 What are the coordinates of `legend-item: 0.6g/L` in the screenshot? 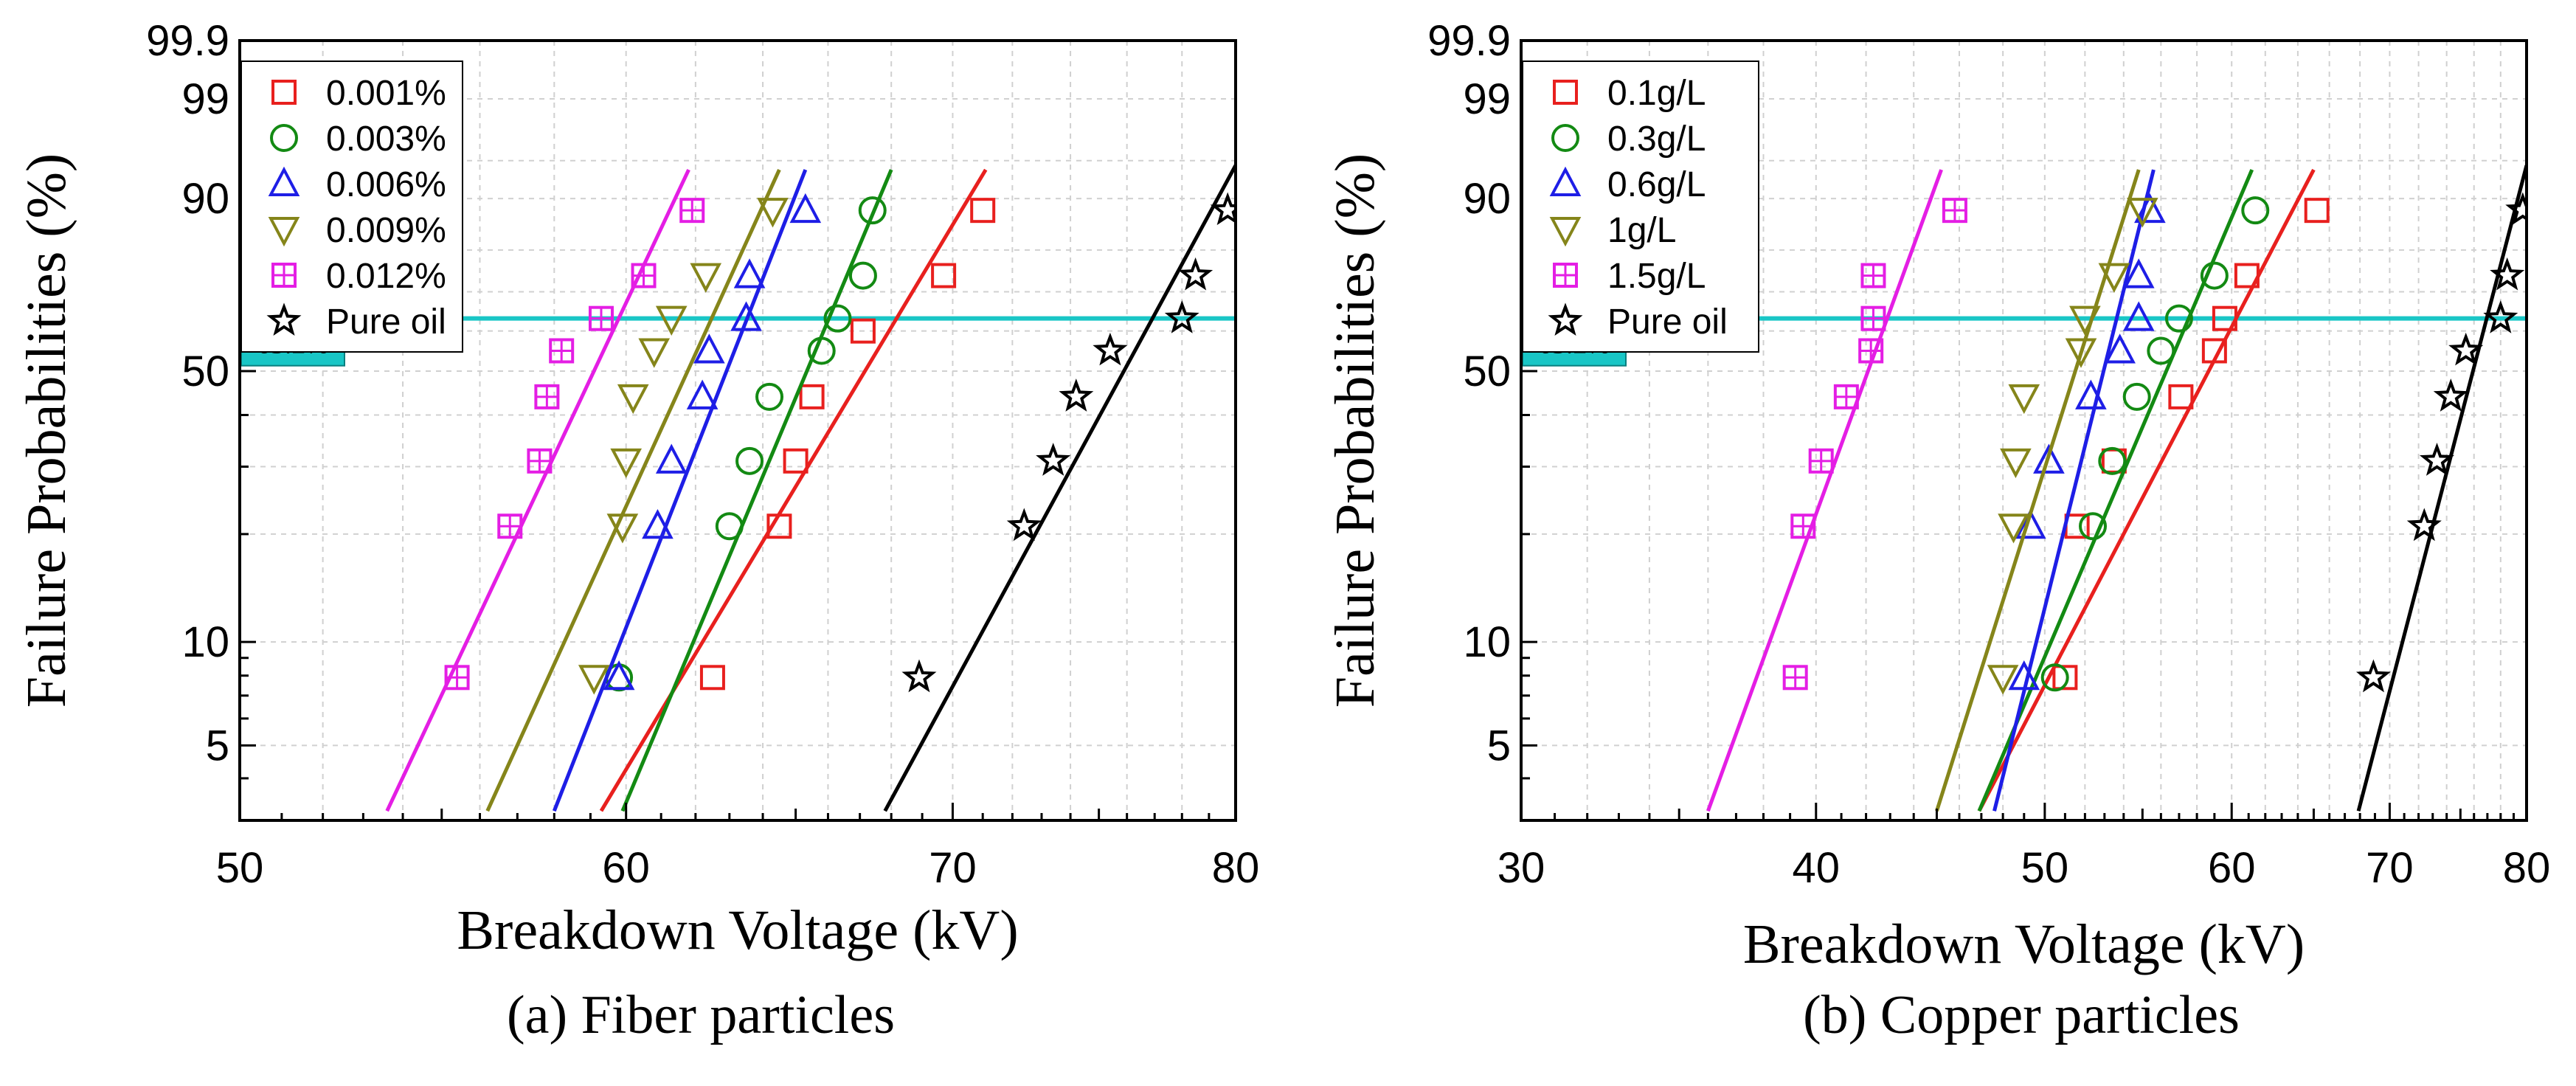 It's located at (1627, 185).